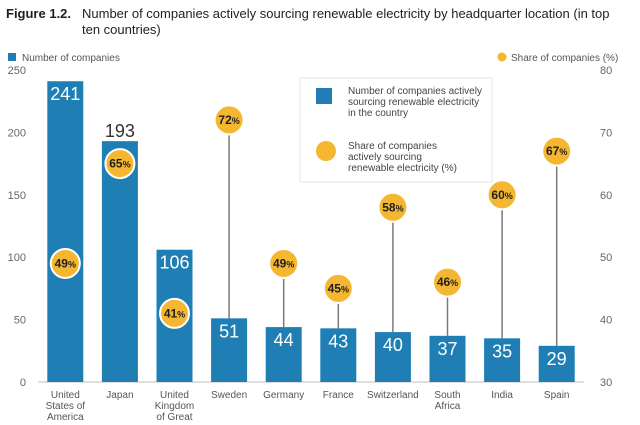  Describe the element at coordinates (378, 113) in the screenshot. I see `legend-bar-text: in the country` at that location.